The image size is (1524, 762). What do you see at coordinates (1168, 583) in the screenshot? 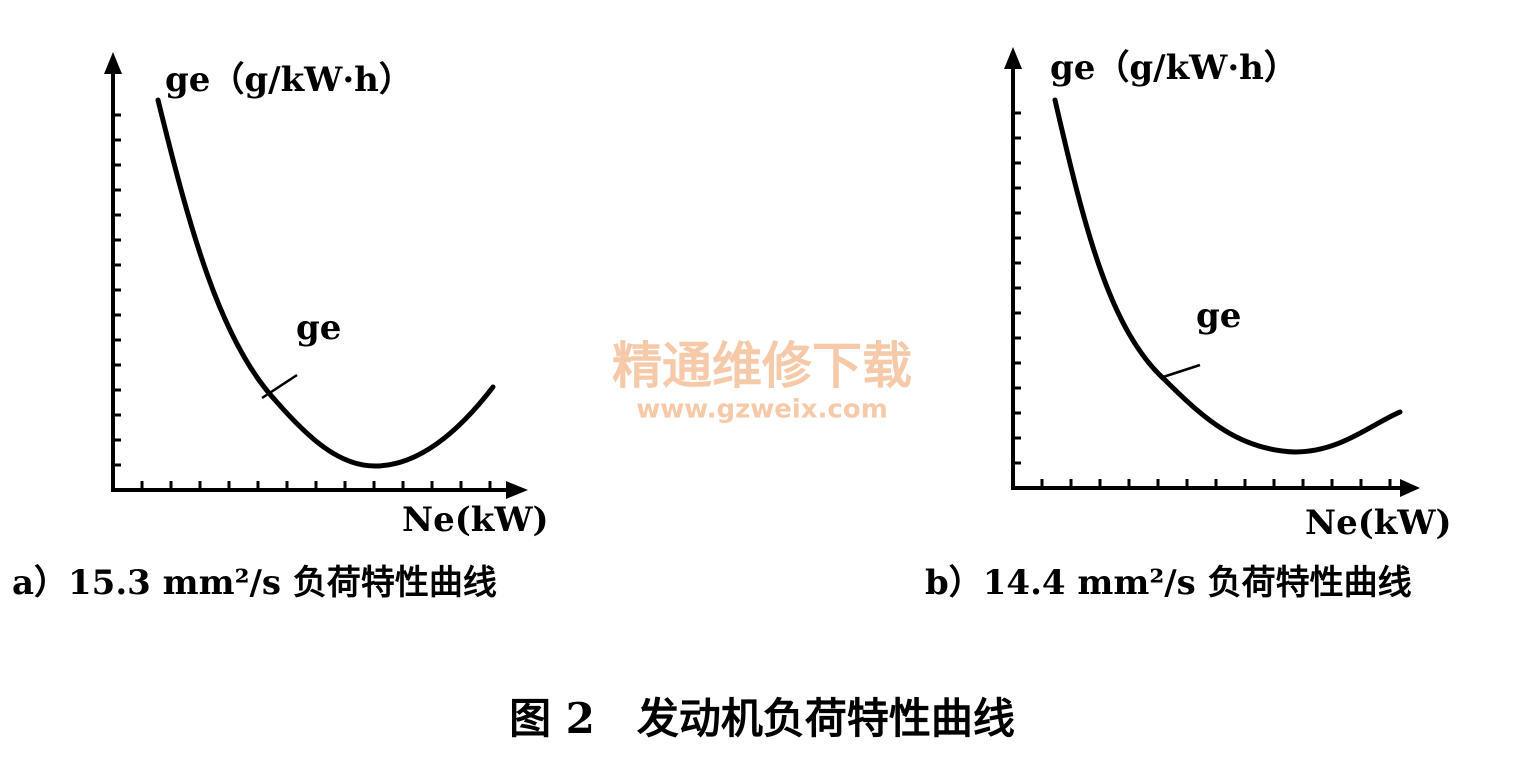
I see `caption: b）14.4 mm²/s 负荷特性曲线` at bounding box center [1168, 583].